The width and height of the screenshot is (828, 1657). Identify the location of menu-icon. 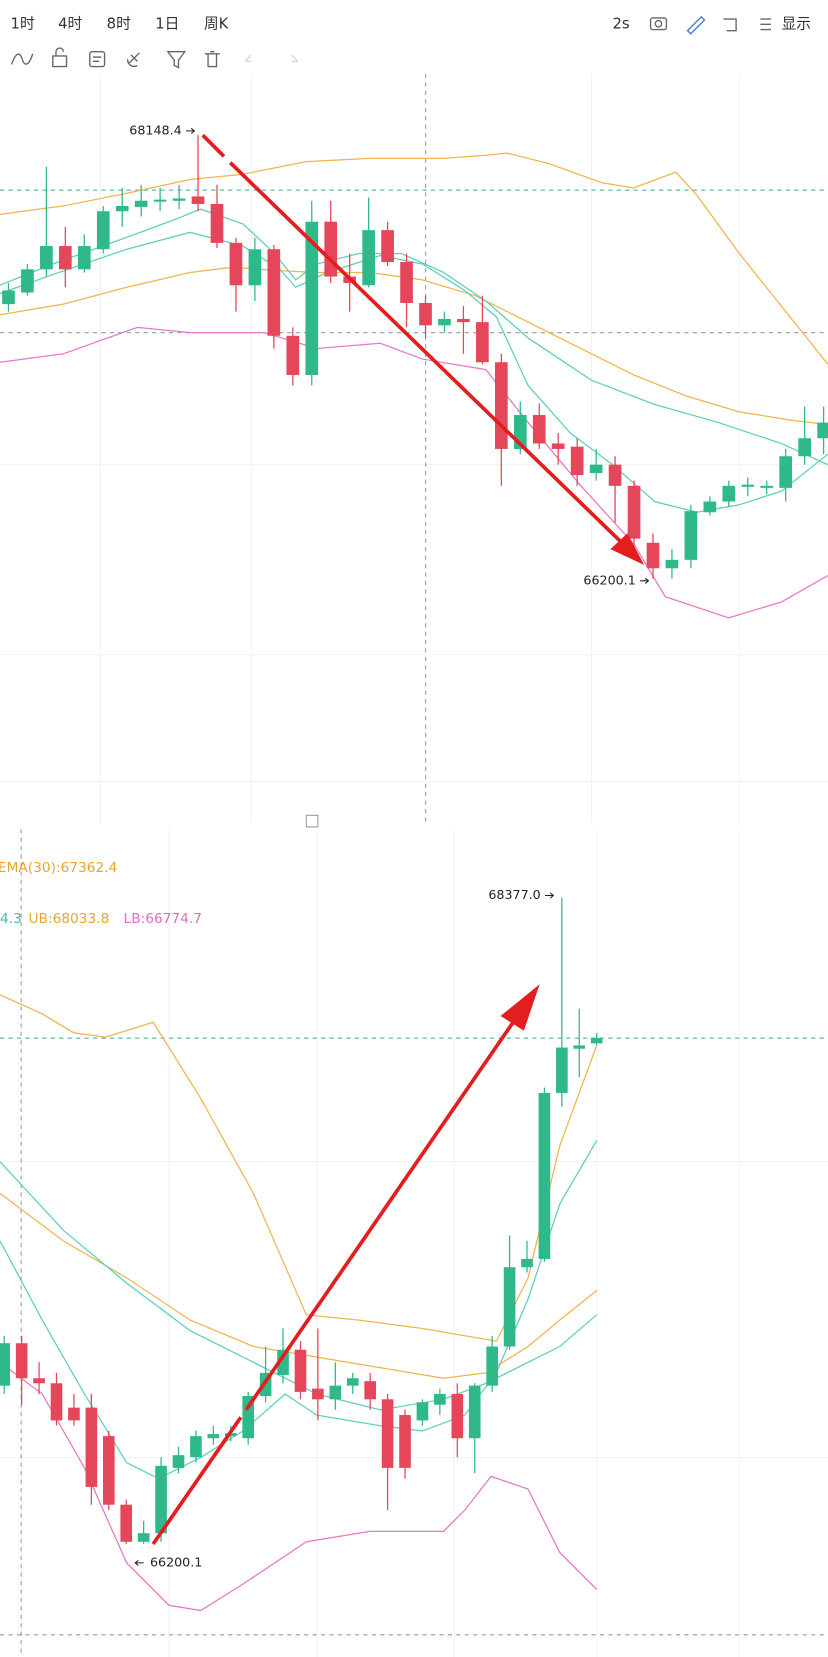
(765, 24).